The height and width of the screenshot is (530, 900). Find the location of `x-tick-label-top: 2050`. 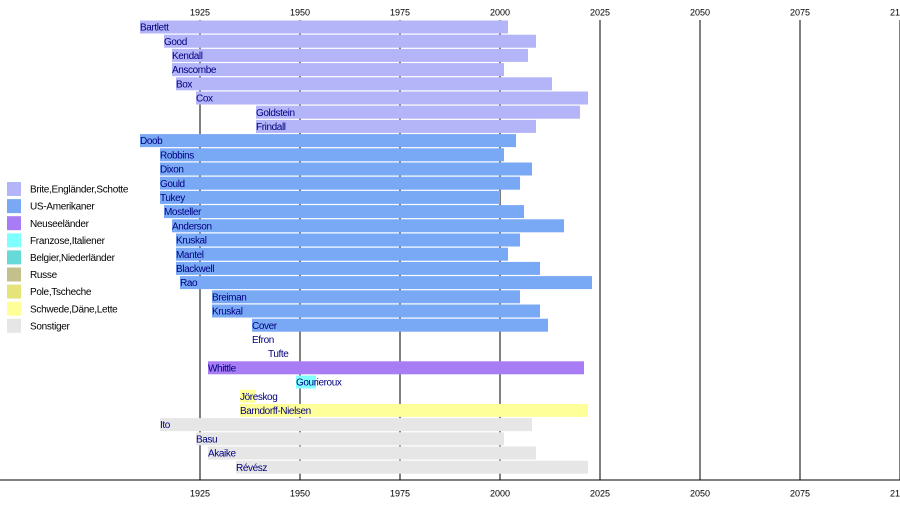

x-tick-label-top: 2050 is located at coordinates (700, 12).